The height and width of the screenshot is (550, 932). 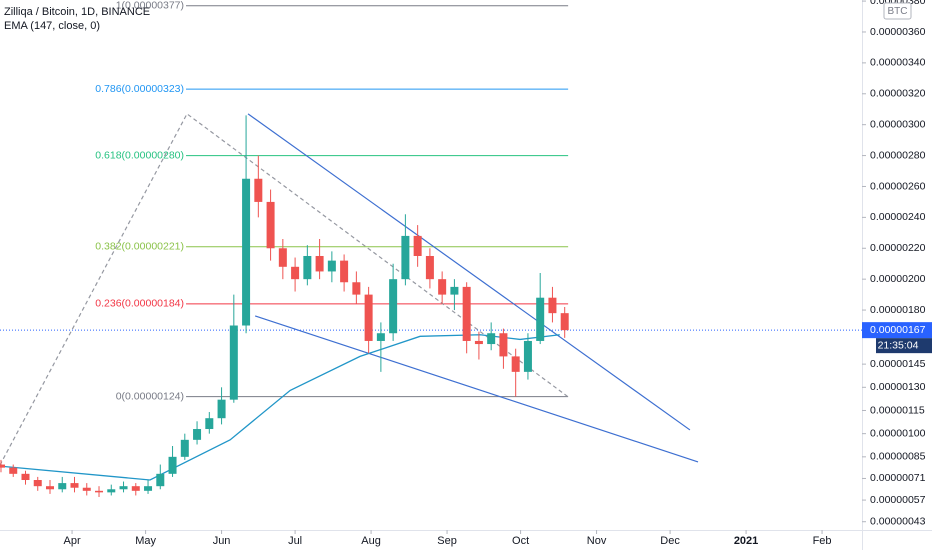 What do you see at coordinates (898, 387) in the screenshot?
I see `y-tick-label: 0.00000130` at bounding box center [898, 387].